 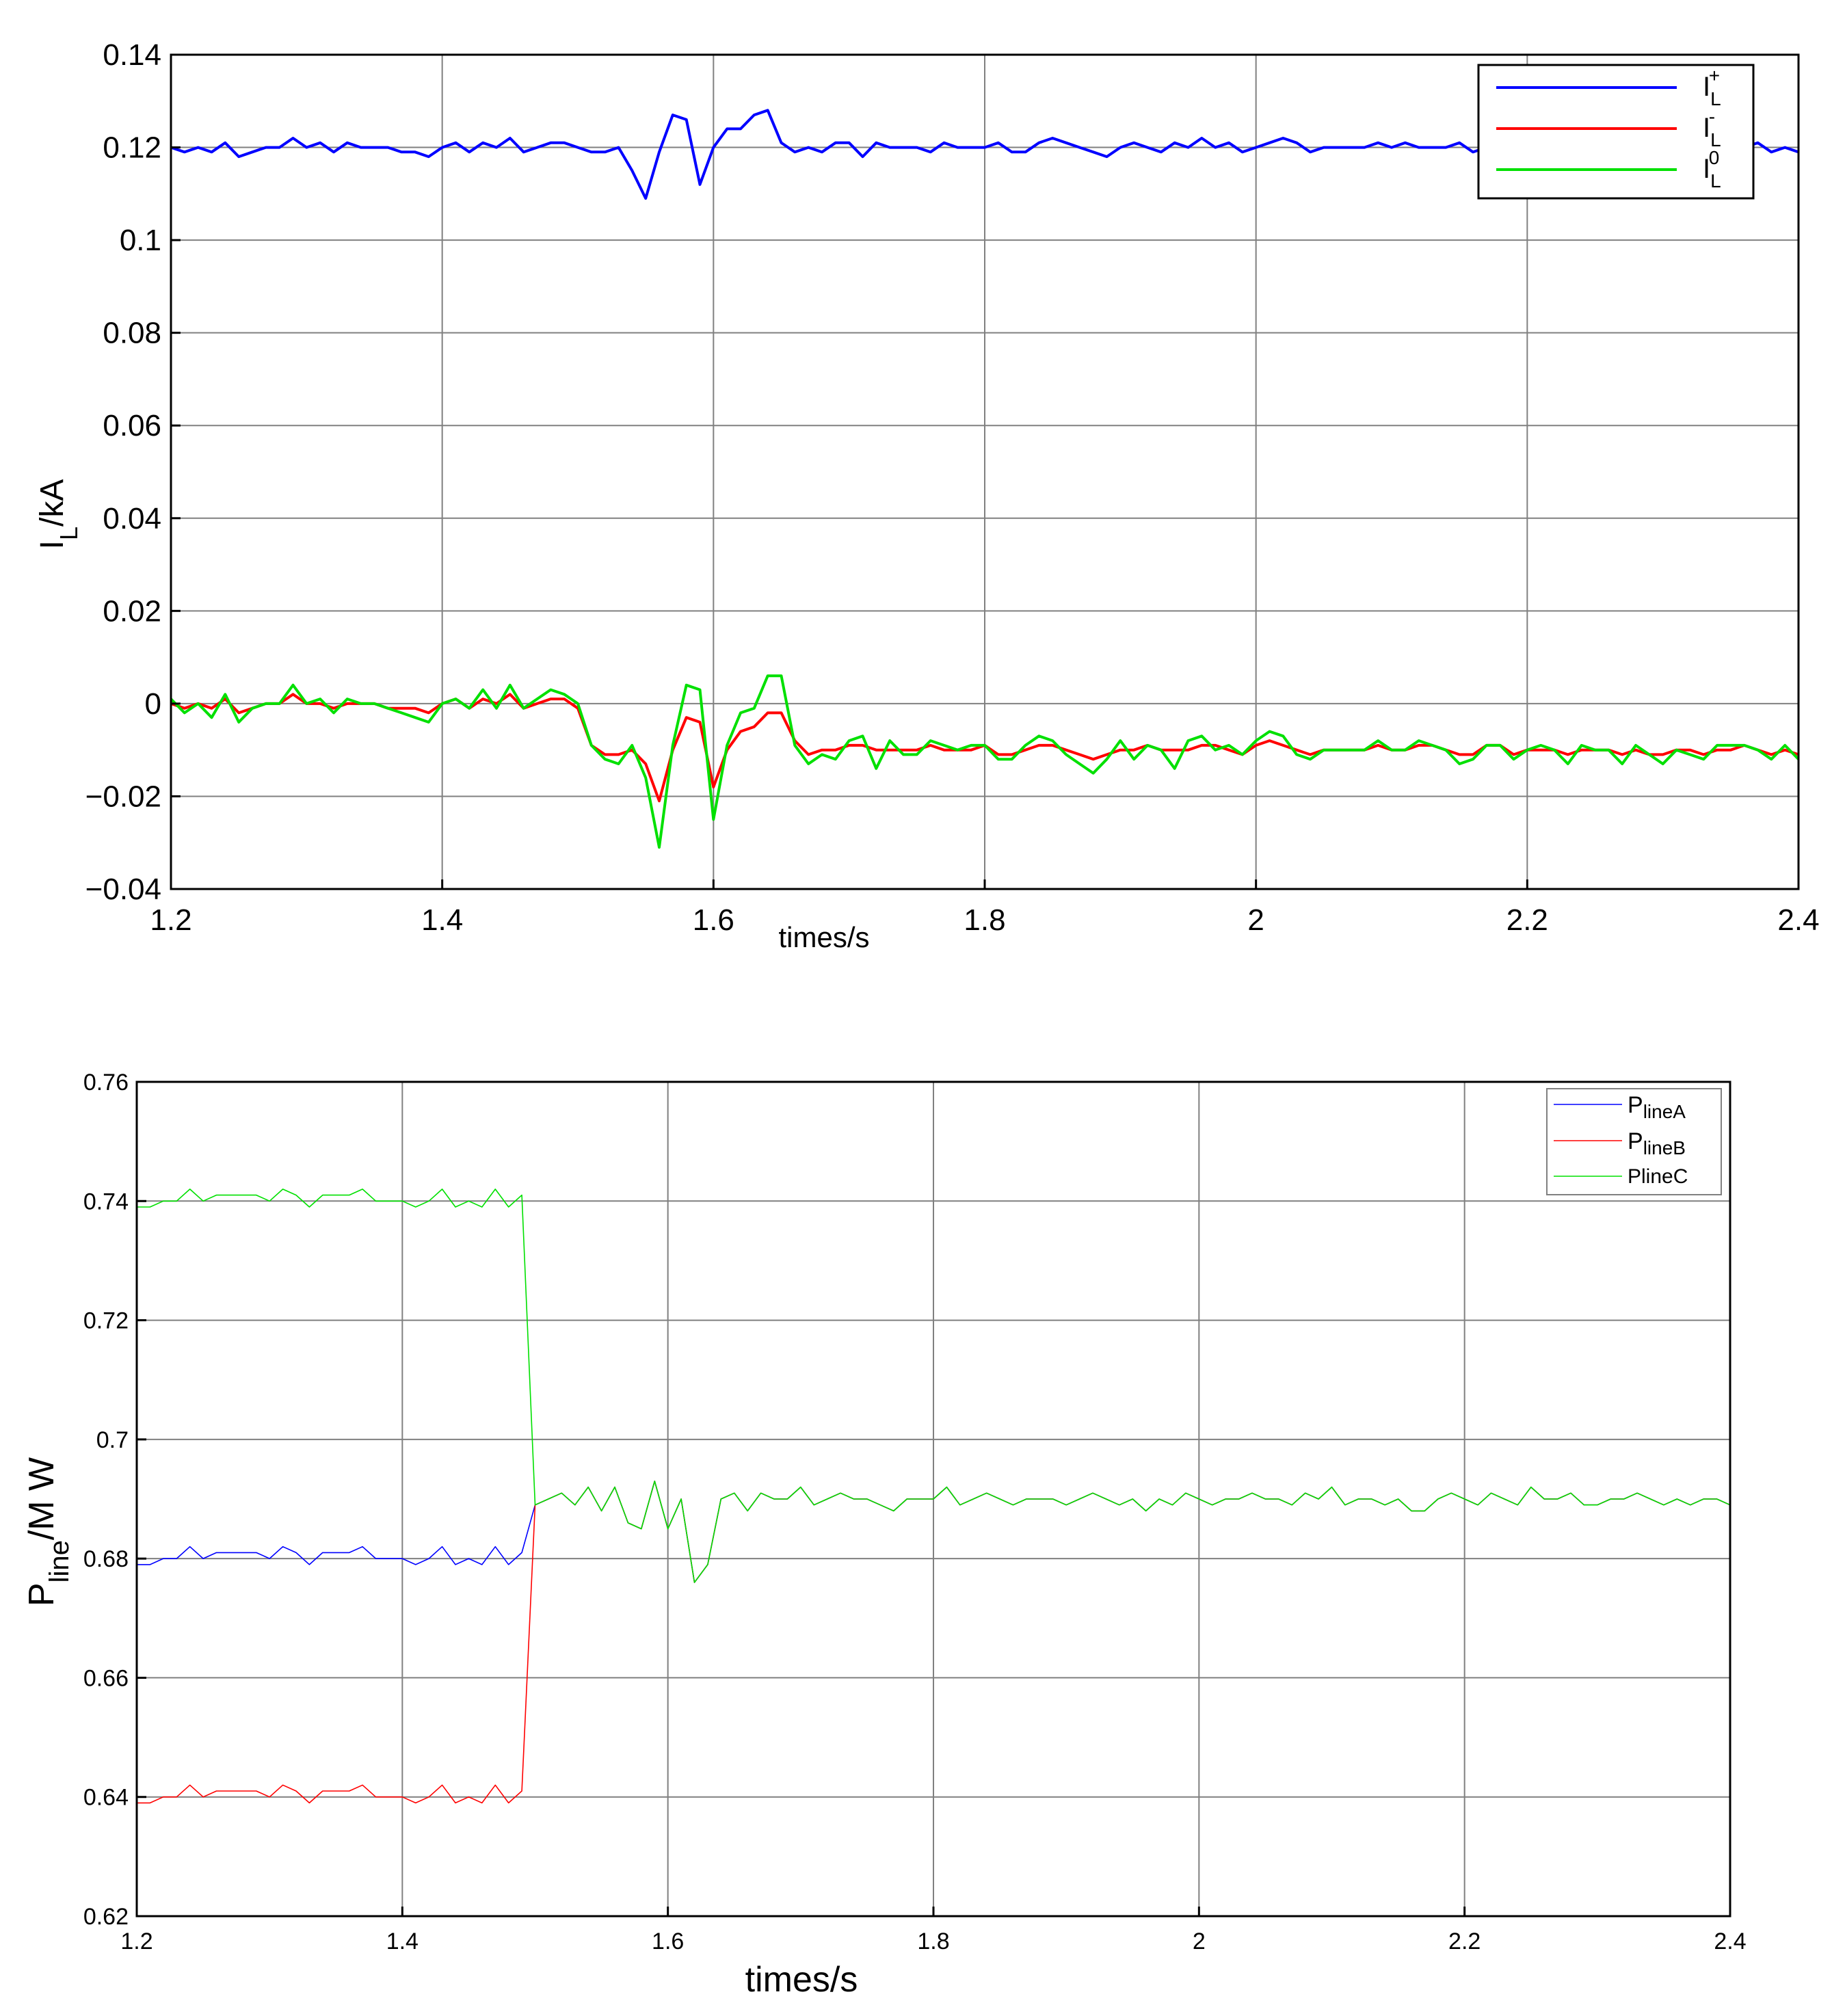 What do you see at coordinates (1255, 920) in the screenshot?
I see `chart1-xtick-label: 2` at bounding box center [1255, 920].